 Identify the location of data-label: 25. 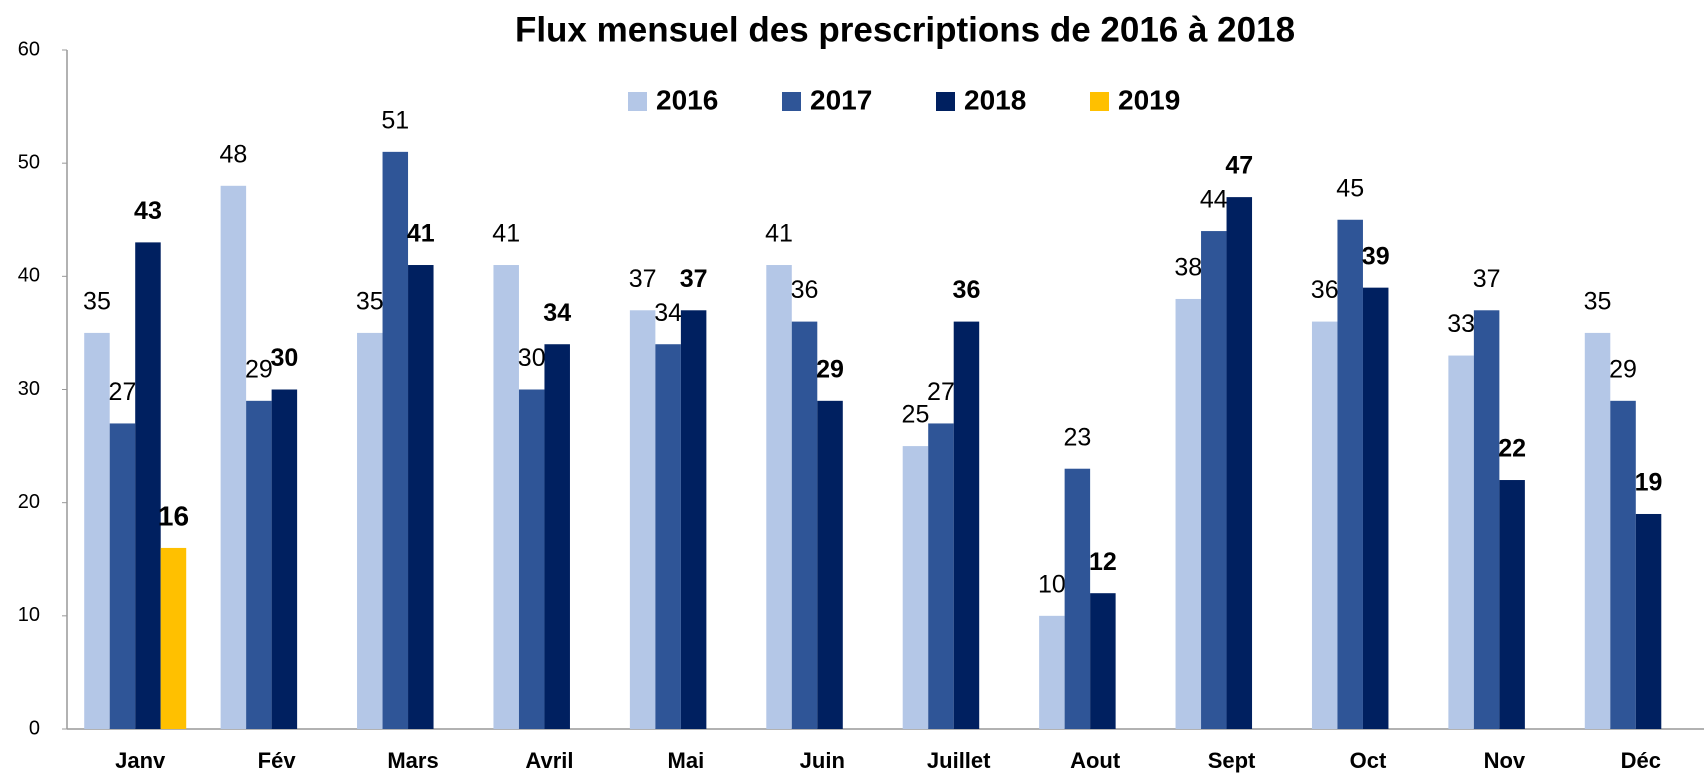
(916, 415).